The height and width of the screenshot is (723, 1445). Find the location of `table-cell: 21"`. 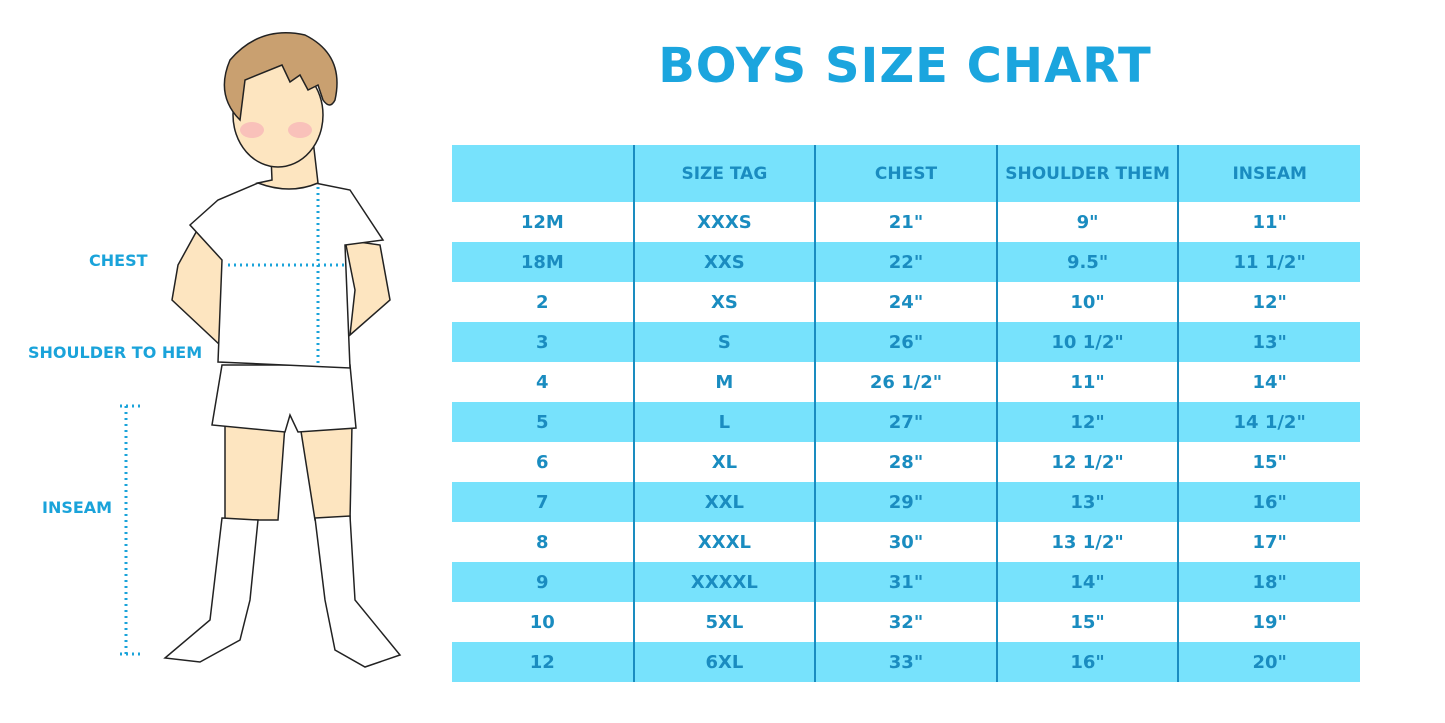

table-cell: 21" is located at coordinates (905, 222).